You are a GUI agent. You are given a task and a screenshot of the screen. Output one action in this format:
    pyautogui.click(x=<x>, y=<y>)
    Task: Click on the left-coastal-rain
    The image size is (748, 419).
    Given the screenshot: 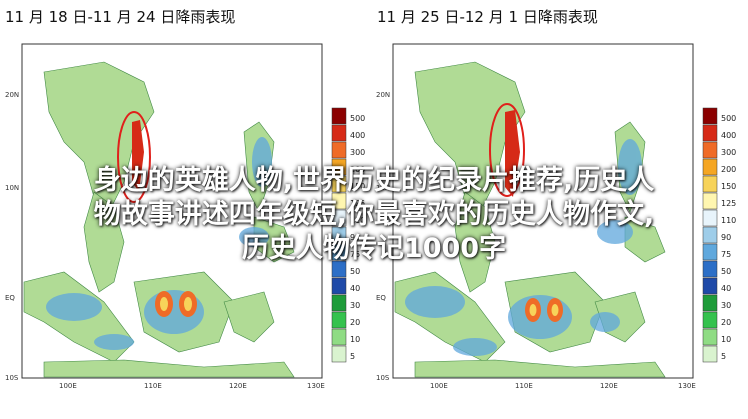 What is the action you would take?
    pyautogui.click(x=138, y=156)
    